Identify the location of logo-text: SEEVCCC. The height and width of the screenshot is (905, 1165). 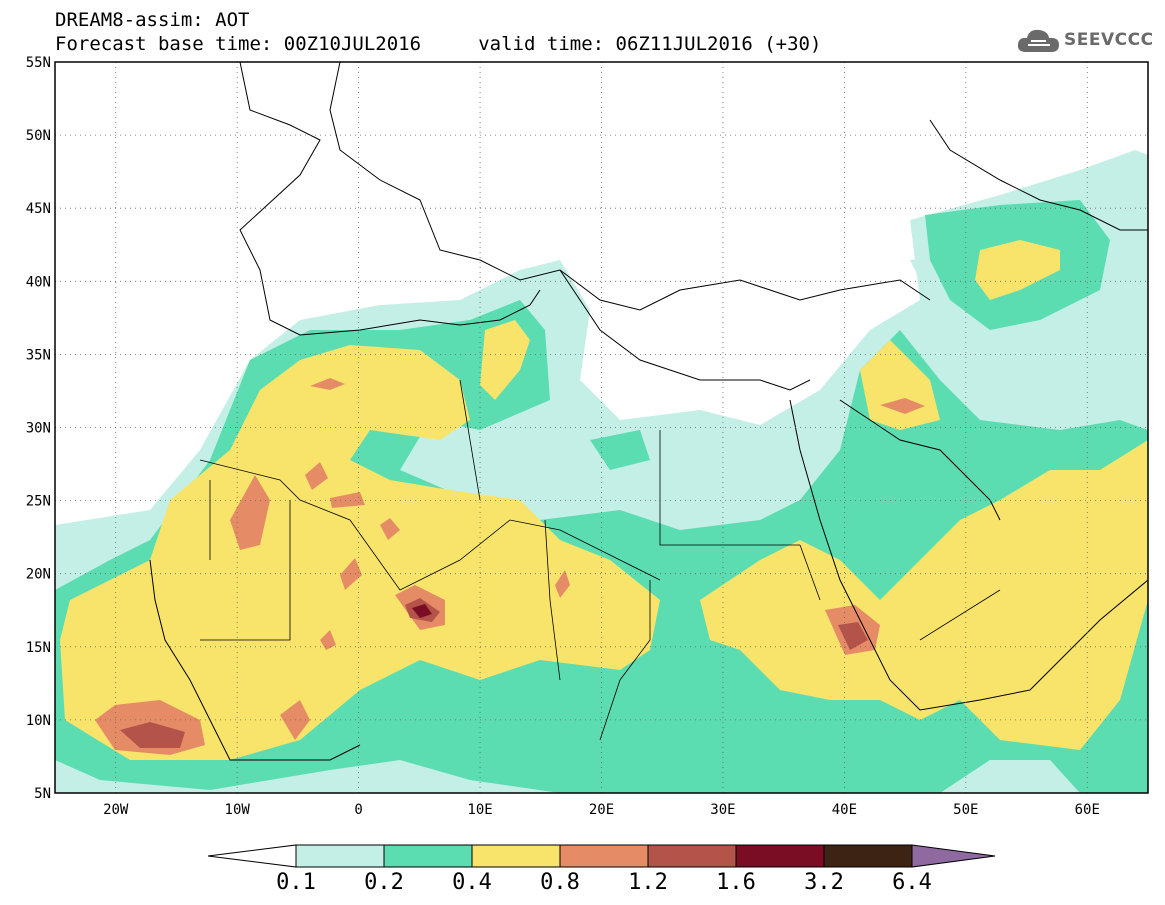
(1109, 40).